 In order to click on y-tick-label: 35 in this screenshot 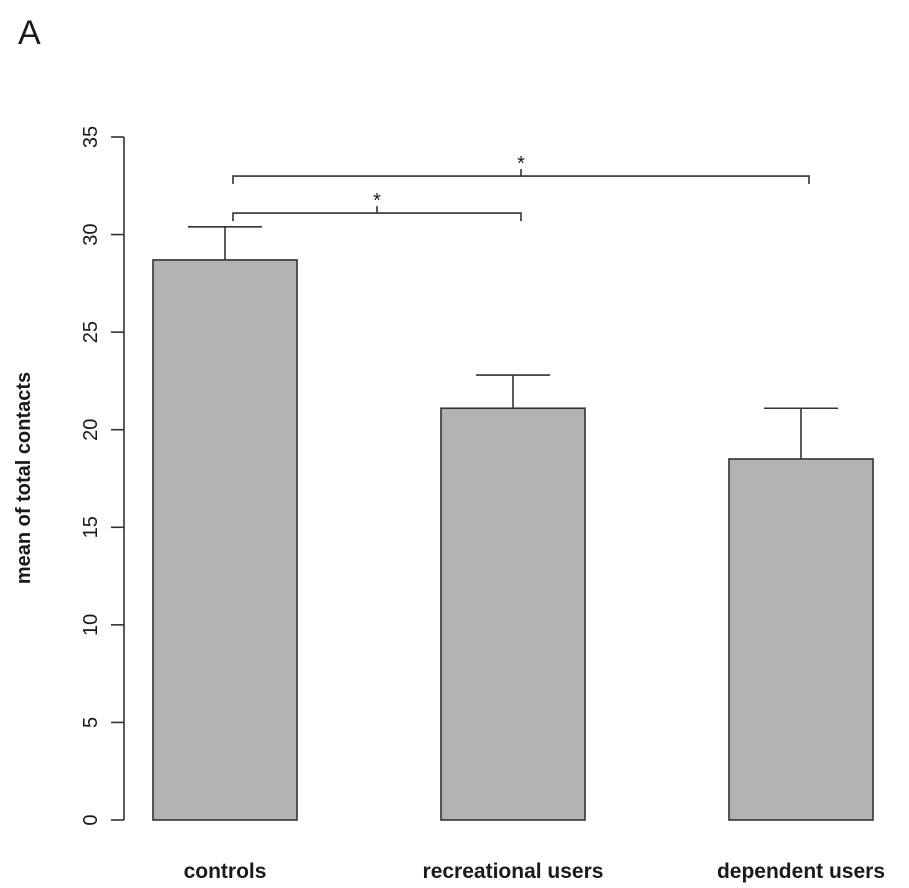, I will do `click(91, 137)`.